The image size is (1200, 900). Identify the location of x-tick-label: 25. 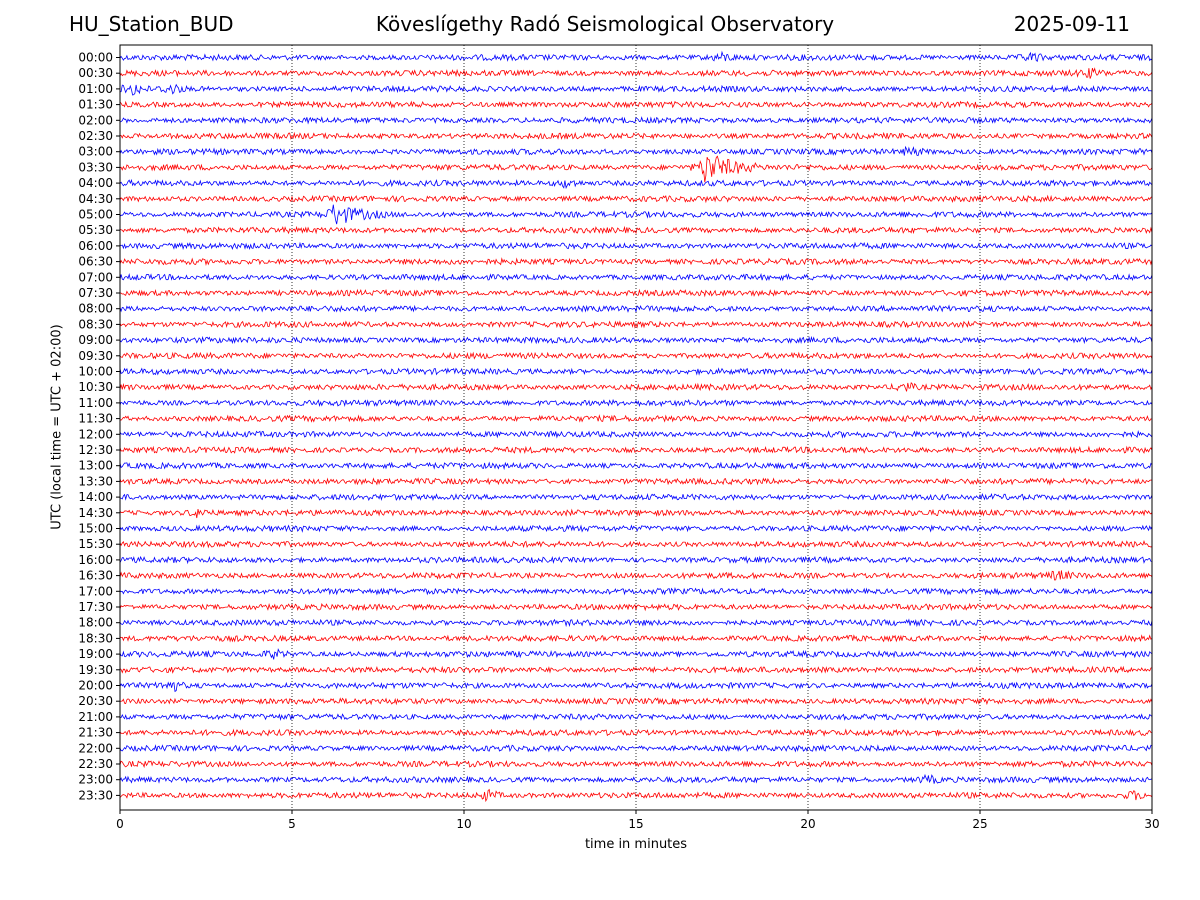
(979, 824).